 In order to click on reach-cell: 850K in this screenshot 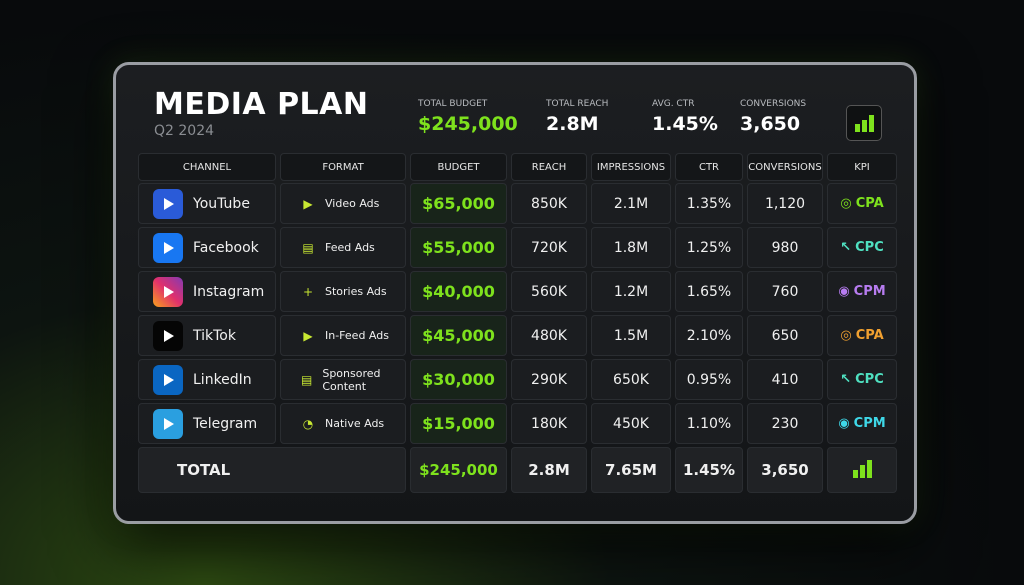, I will do `click(549, 203)`.